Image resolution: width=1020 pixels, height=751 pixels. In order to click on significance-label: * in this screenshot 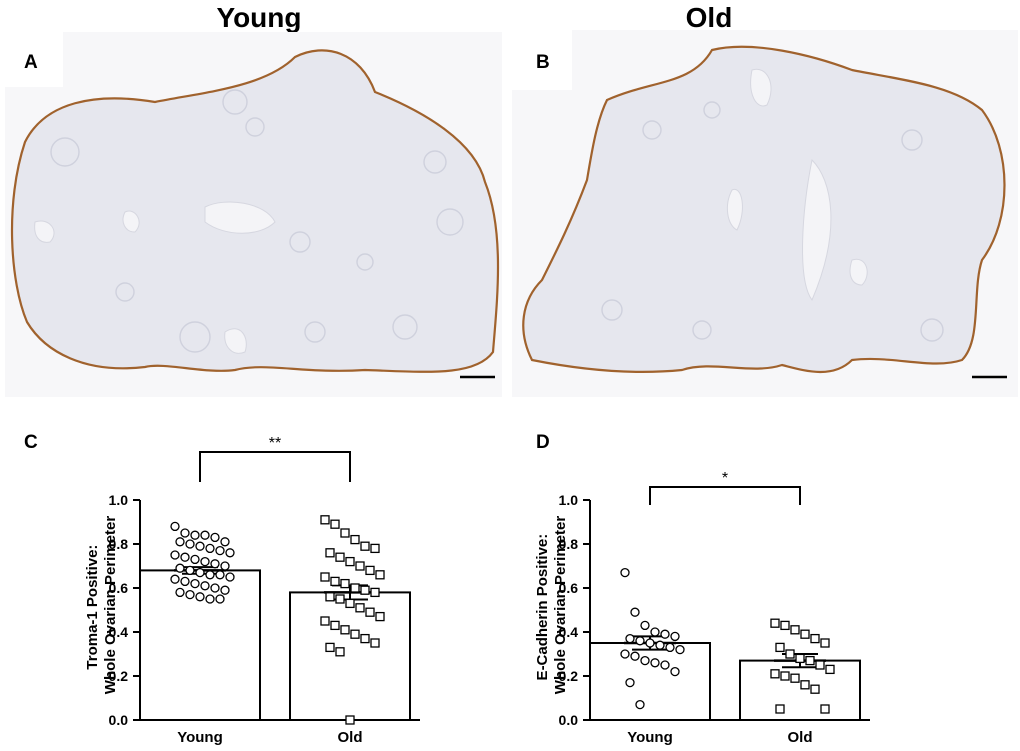, I will do `click(725, 478)`.